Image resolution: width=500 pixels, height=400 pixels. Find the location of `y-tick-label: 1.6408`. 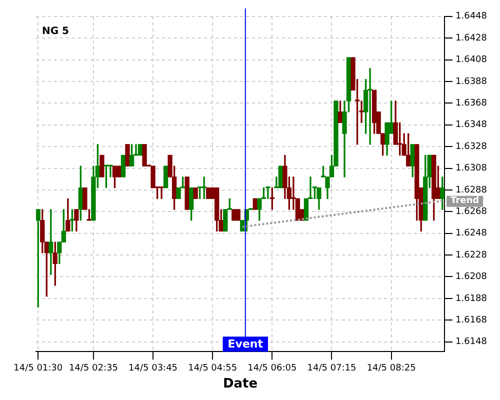

y-tick-label: 1.6408 is located at coordinates (472, 60).